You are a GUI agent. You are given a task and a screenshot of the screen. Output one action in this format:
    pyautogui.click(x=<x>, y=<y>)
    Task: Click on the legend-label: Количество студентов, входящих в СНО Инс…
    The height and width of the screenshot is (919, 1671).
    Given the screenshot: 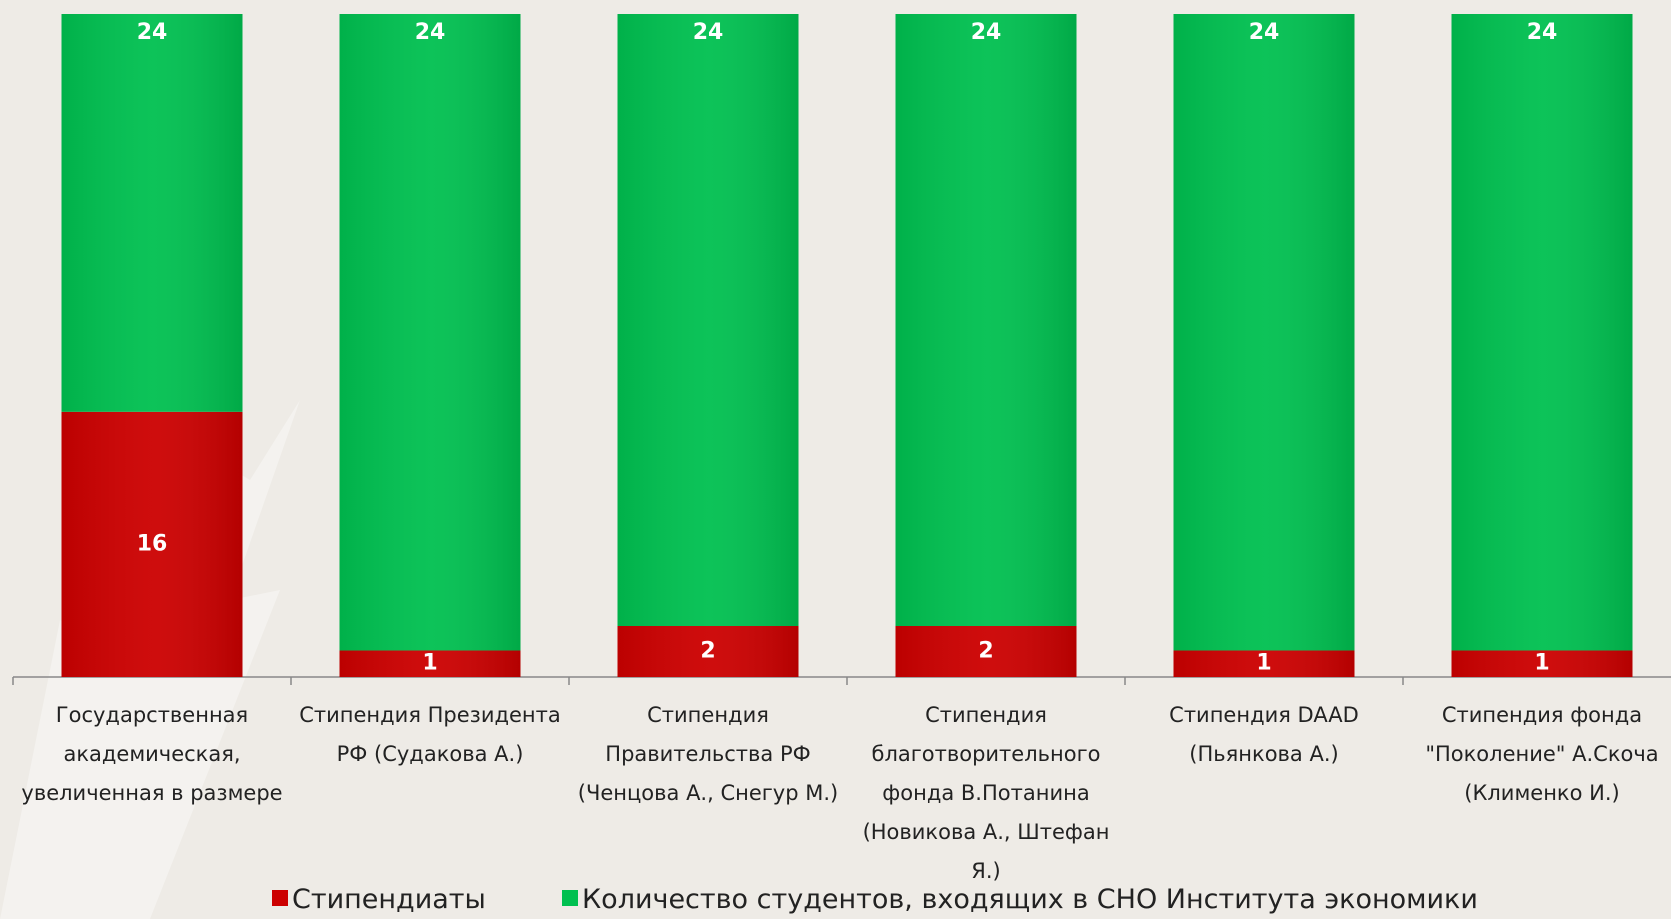 What is the action you would take?
    pyautogui.click(x=1030, y=899)
    